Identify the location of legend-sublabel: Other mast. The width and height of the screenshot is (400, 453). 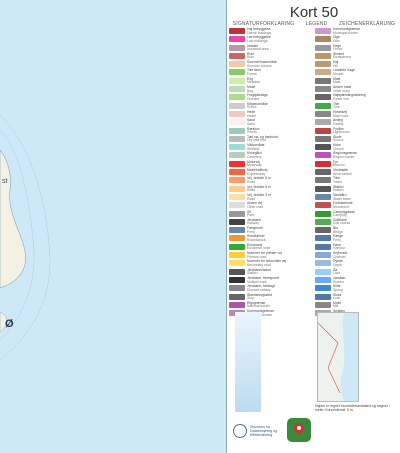
(341, 90).